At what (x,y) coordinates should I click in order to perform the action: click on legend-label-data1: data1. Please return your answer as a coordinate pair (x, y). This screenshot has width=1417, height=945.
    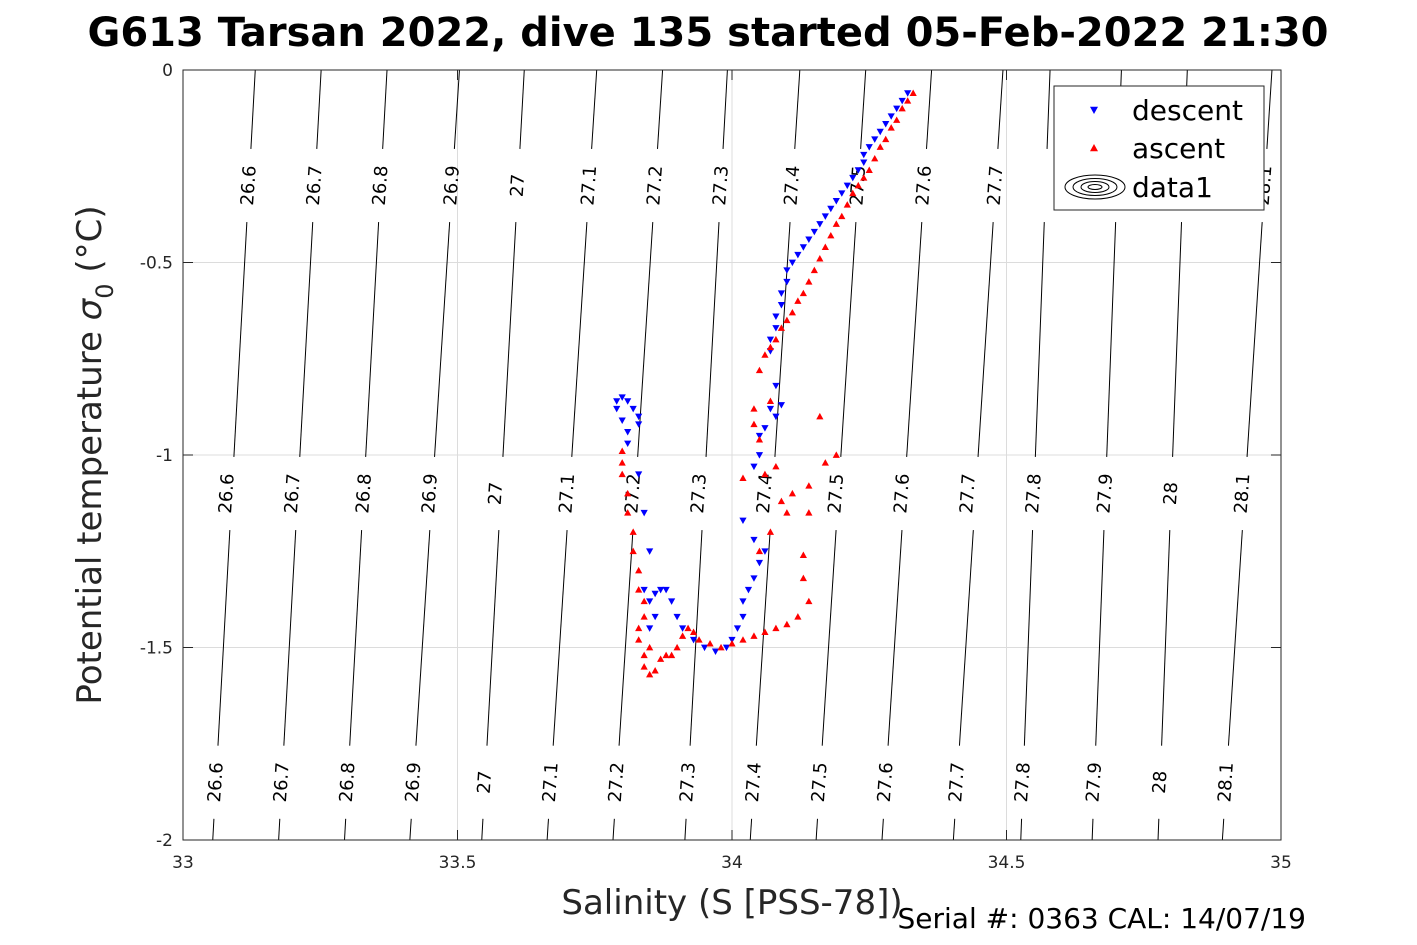
    Looking at the image, I should click on (1172, 187).